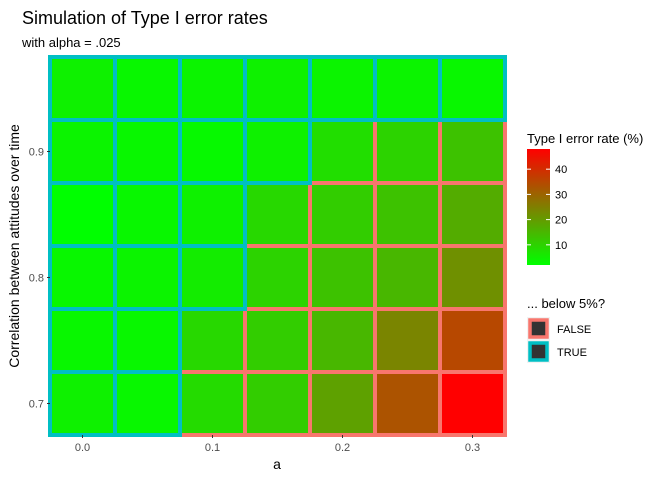 This screenshot has height=480, width=672. I want to click on y-tick-label: 0.8, so click(36, 279).